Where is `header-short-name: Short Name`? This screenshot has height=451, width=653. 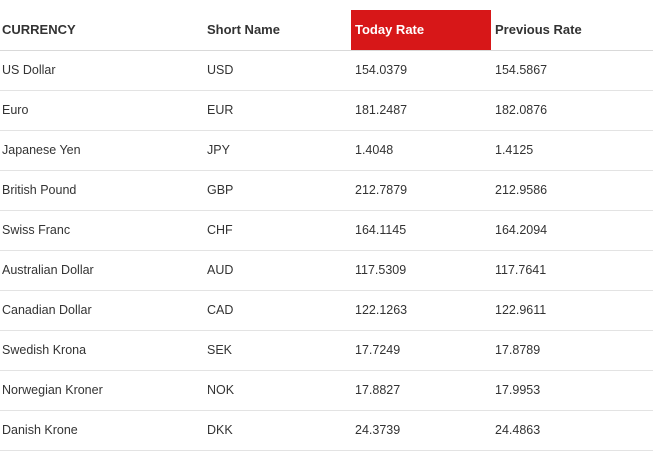
header-short-name: Short Name is located at coordinates (278, 30).